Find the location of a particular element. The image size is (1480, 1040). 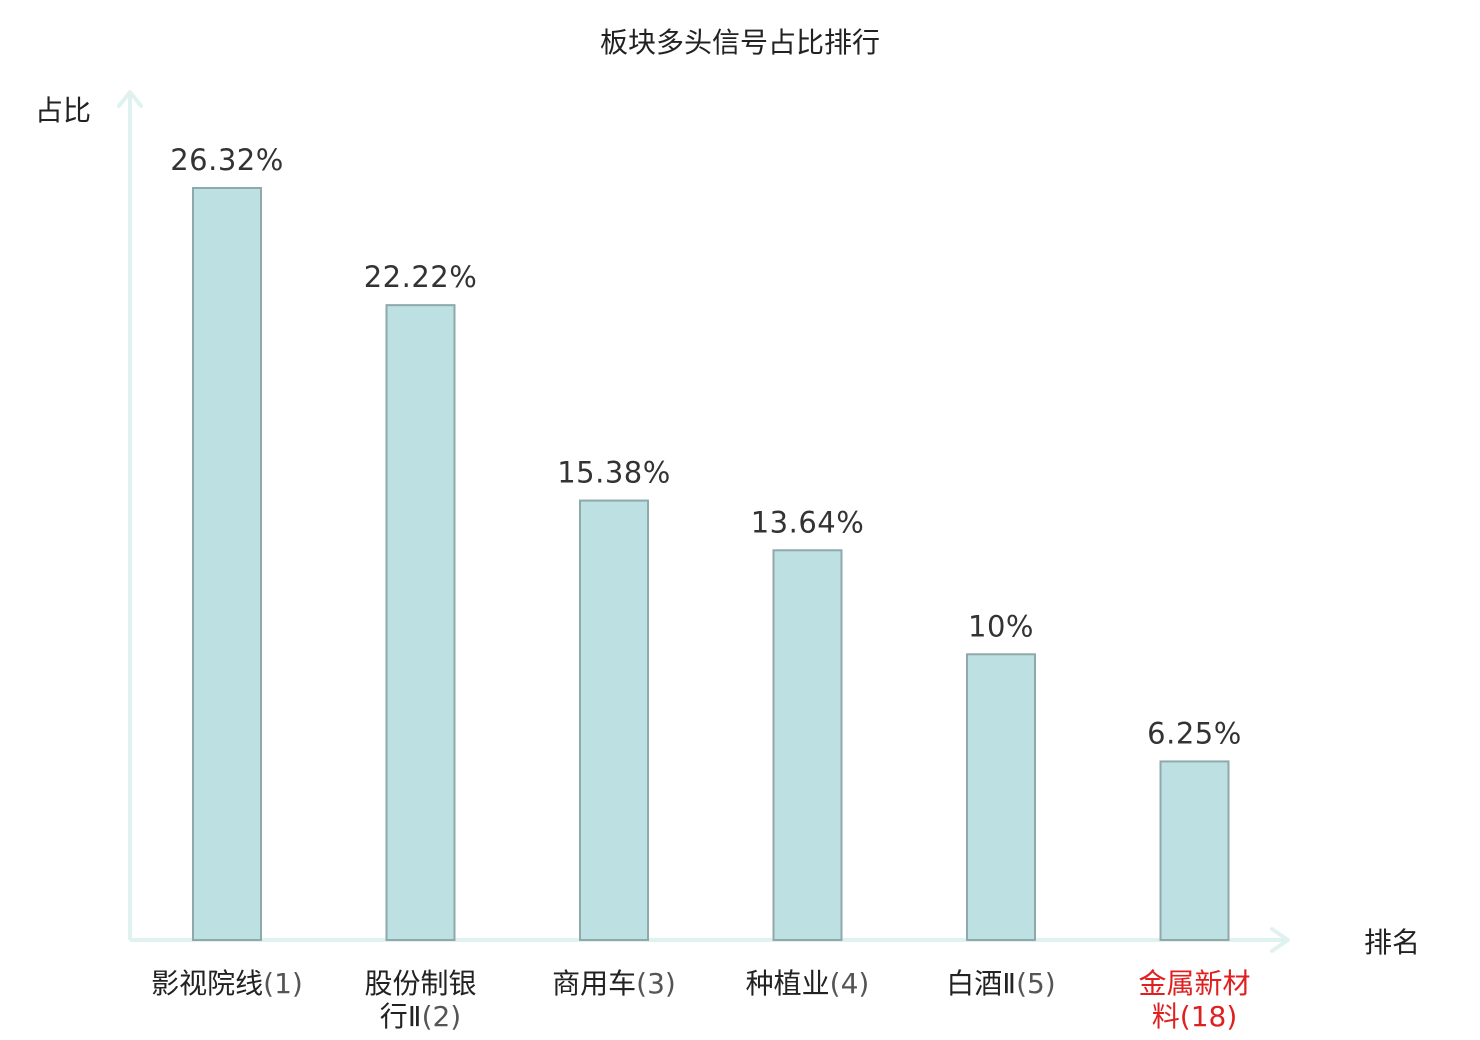

bar-value-label: 13.64% is located at coordinates (808, 522).